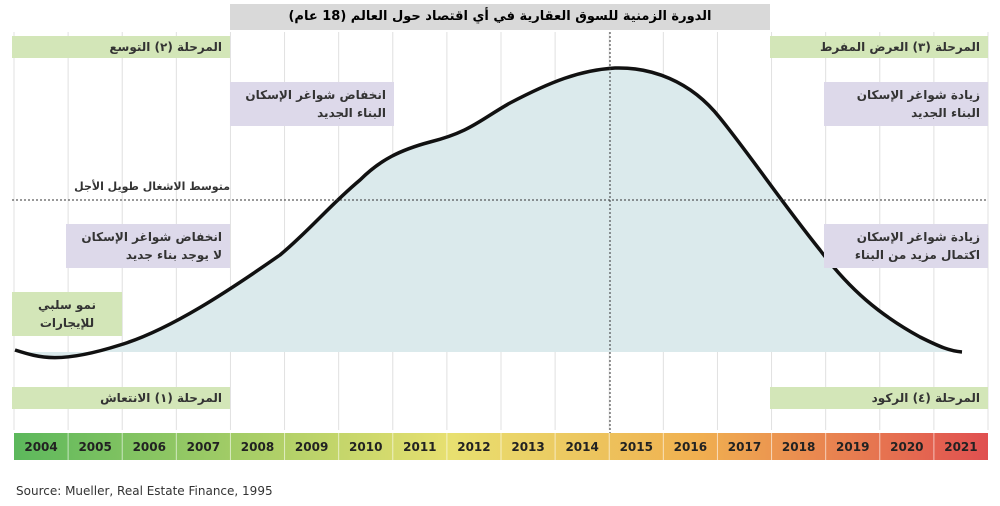  Describe the element at coordinates (473, 447) in the screenshot. I see `year-label: 2012` at that location.